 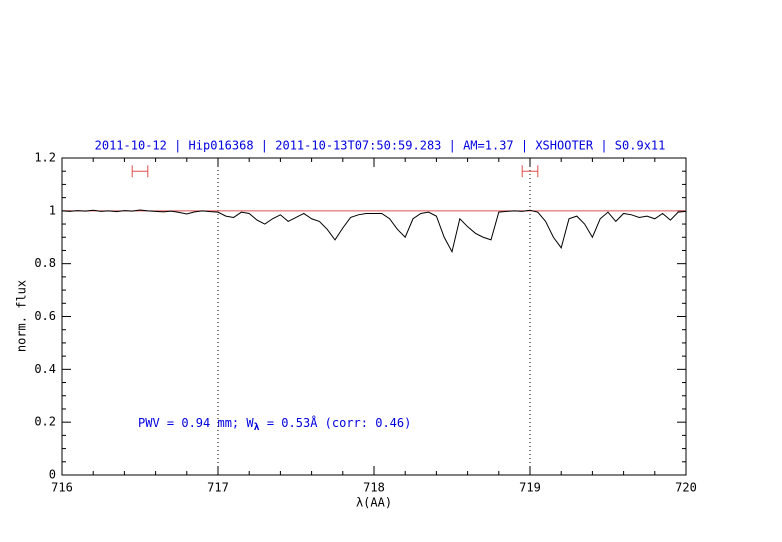 I want to click on y-axis-label: norm. flux, so click(x=22, y=316).